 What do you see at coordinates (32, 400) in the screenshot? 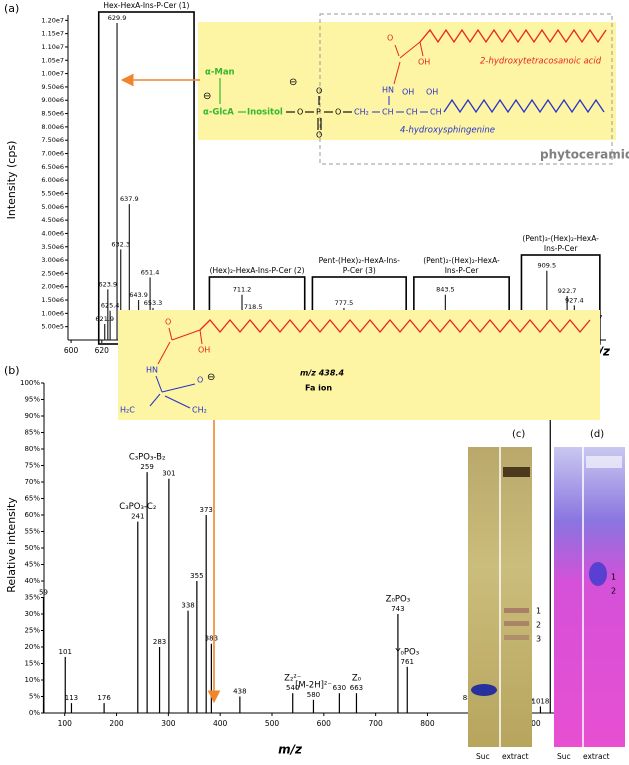
I see `y-tick-label: 95%` at bounding box center [32, 400].